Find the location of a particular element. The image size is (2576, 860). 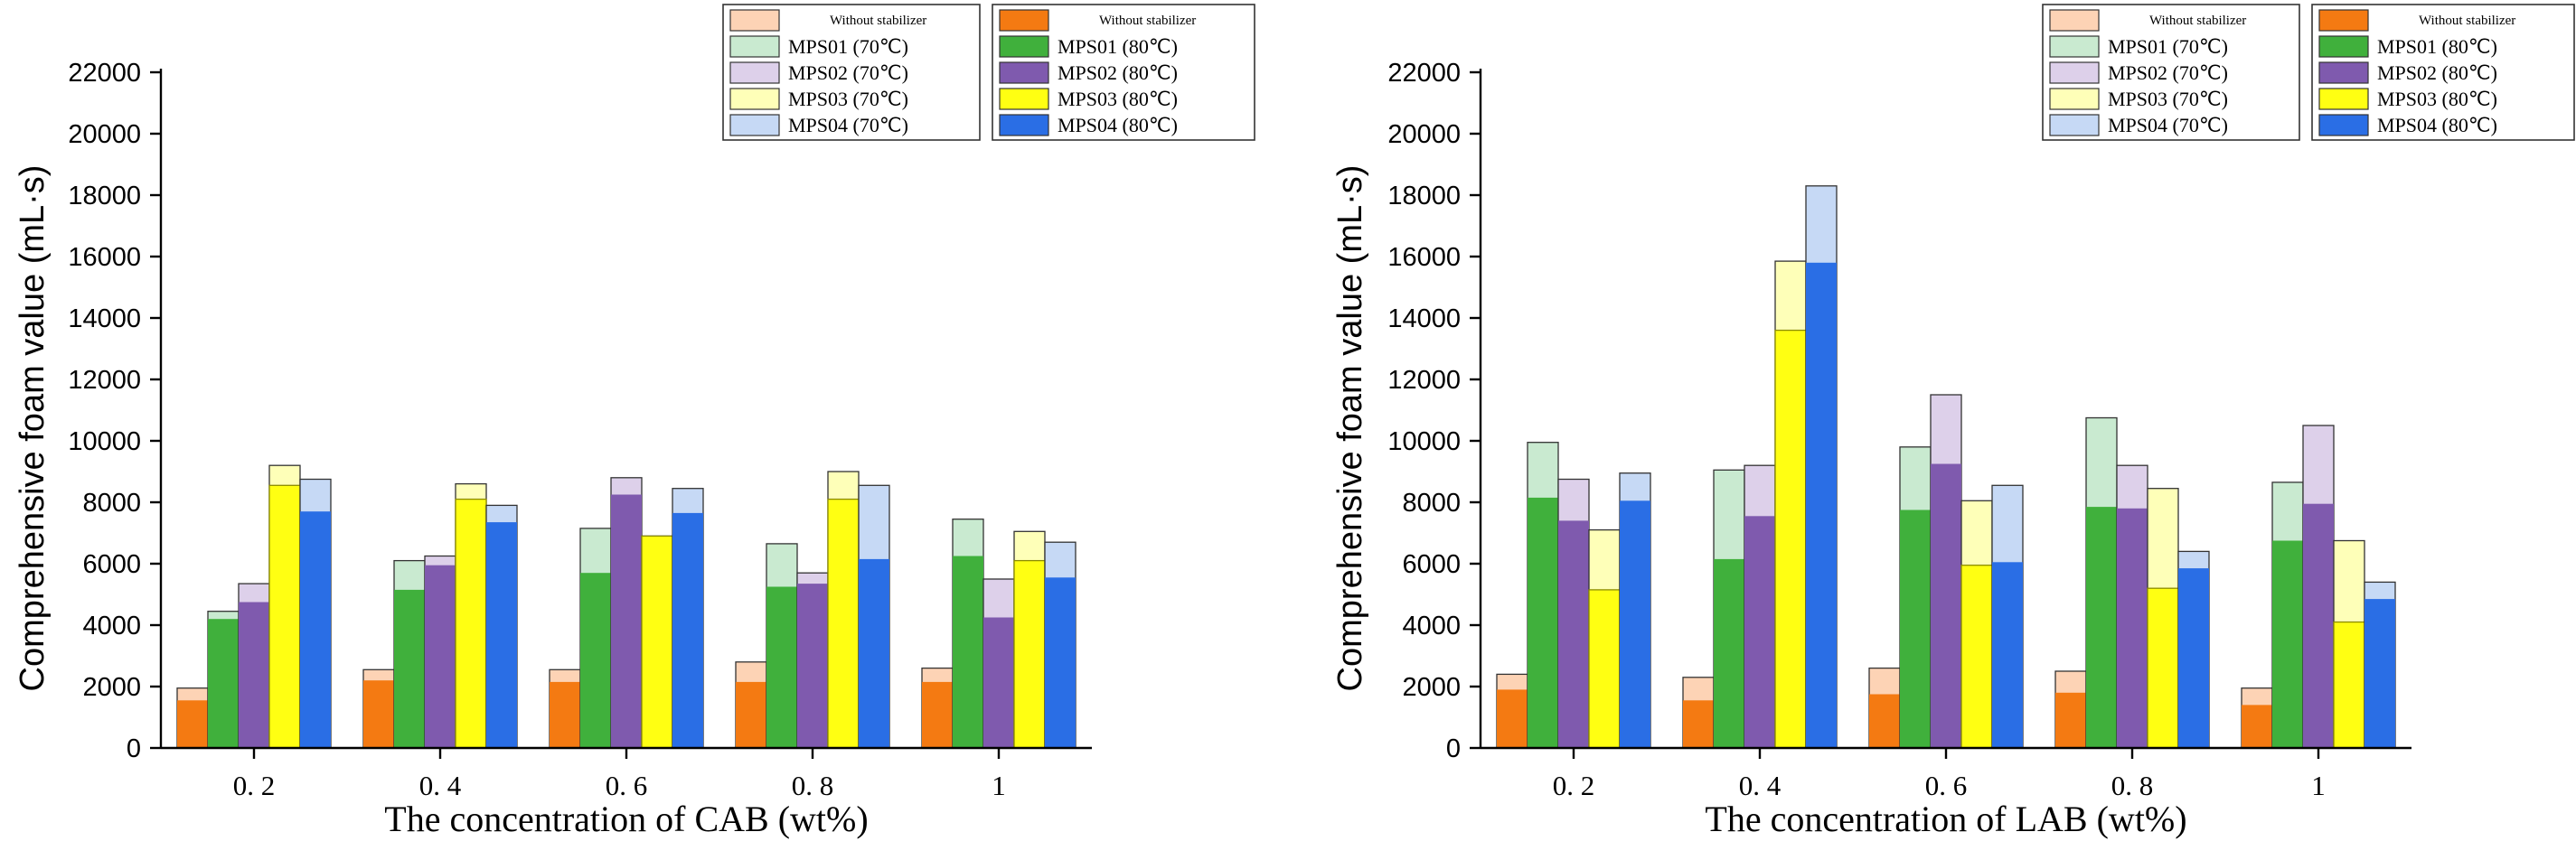

x-axis-label: The concentration of LAB (wt%) is located at coordinates (1946, 819).